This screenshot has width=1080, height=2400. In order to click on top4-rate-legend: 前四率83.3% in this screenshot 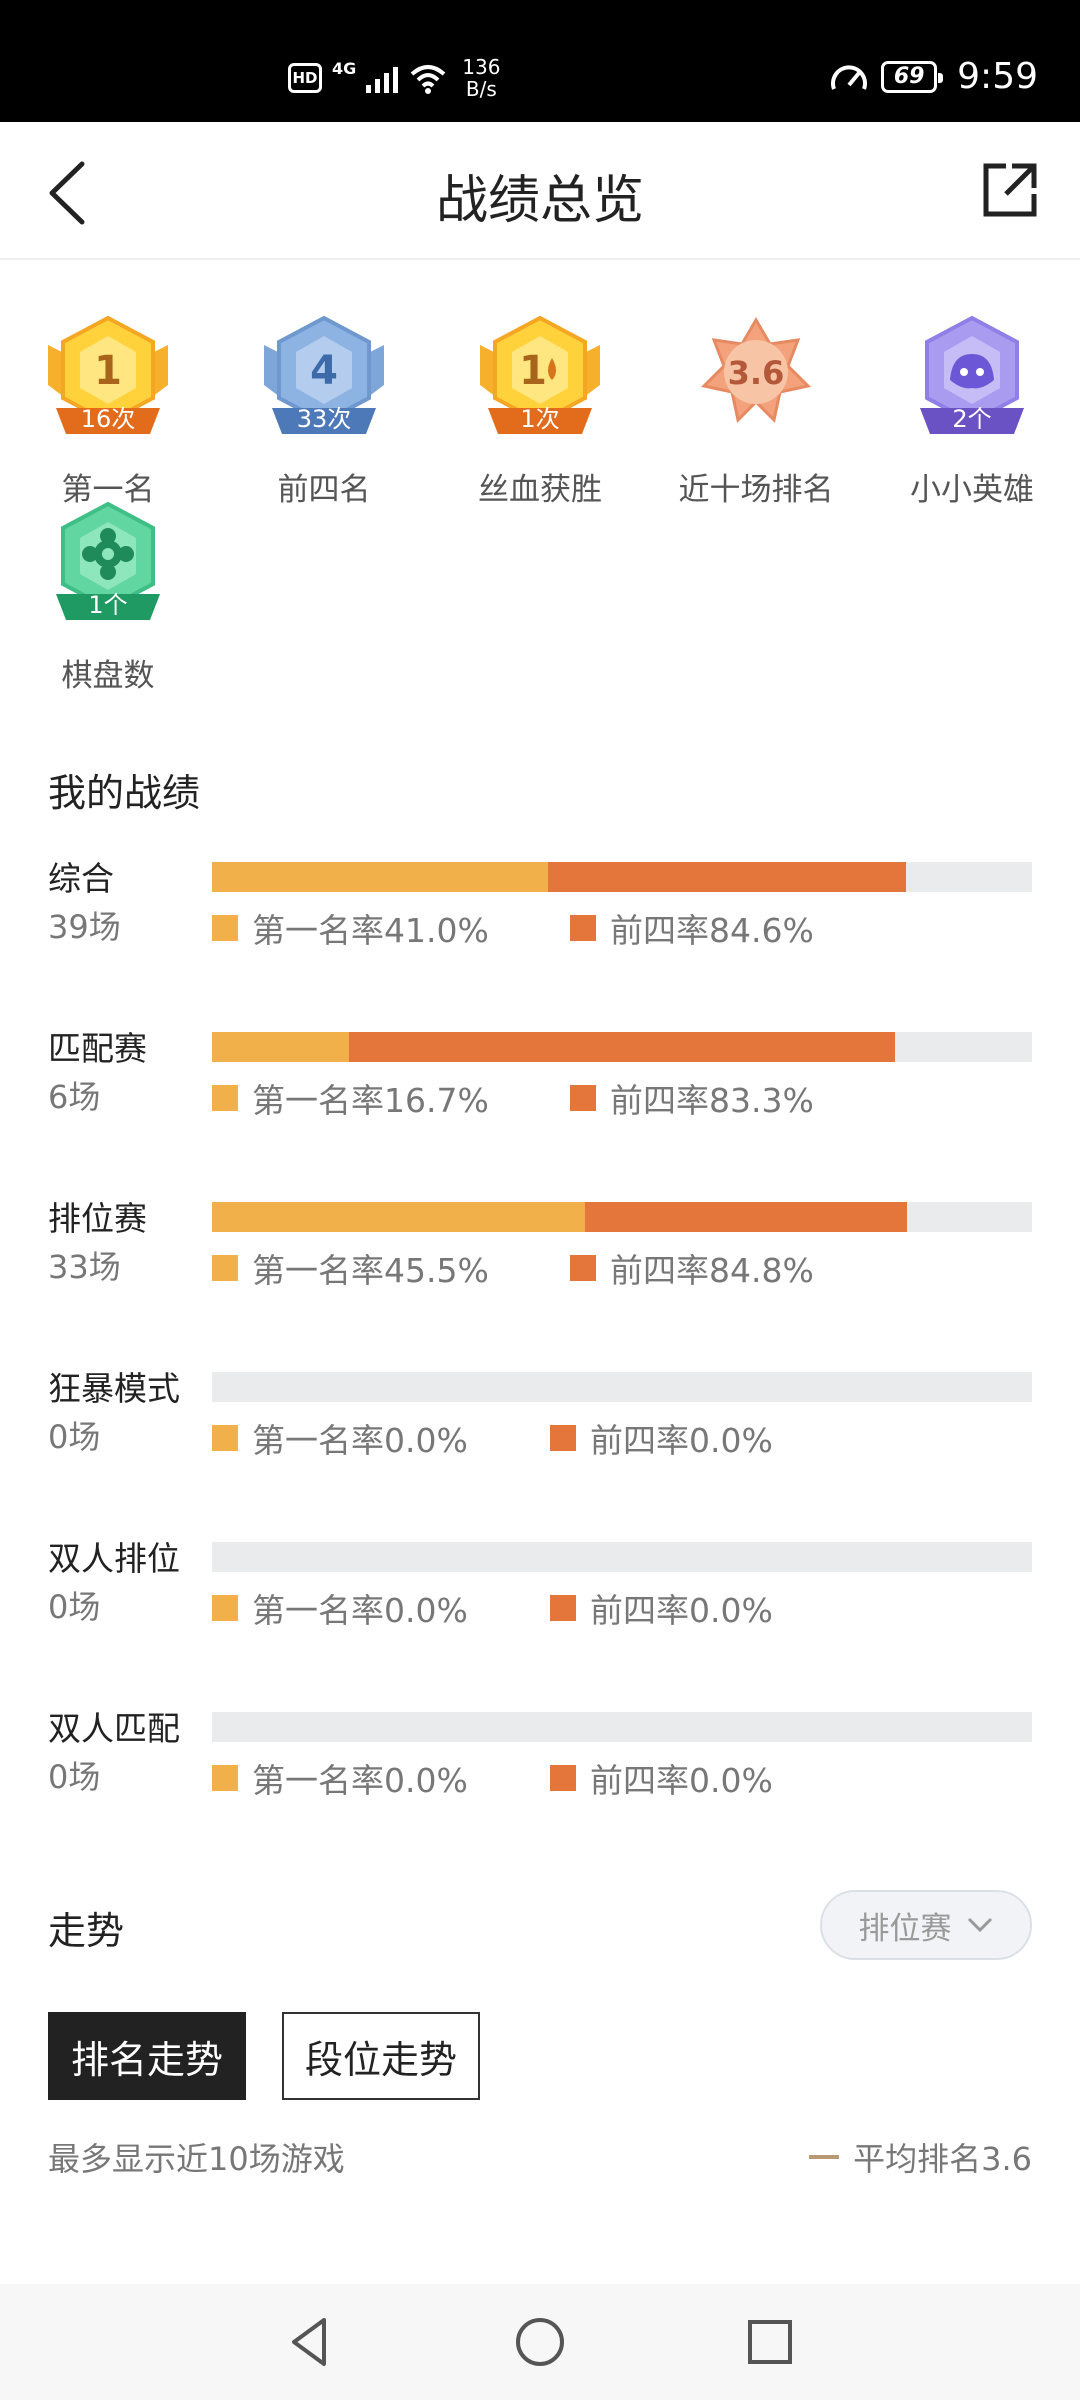, I will do `click(692, 1098)`.